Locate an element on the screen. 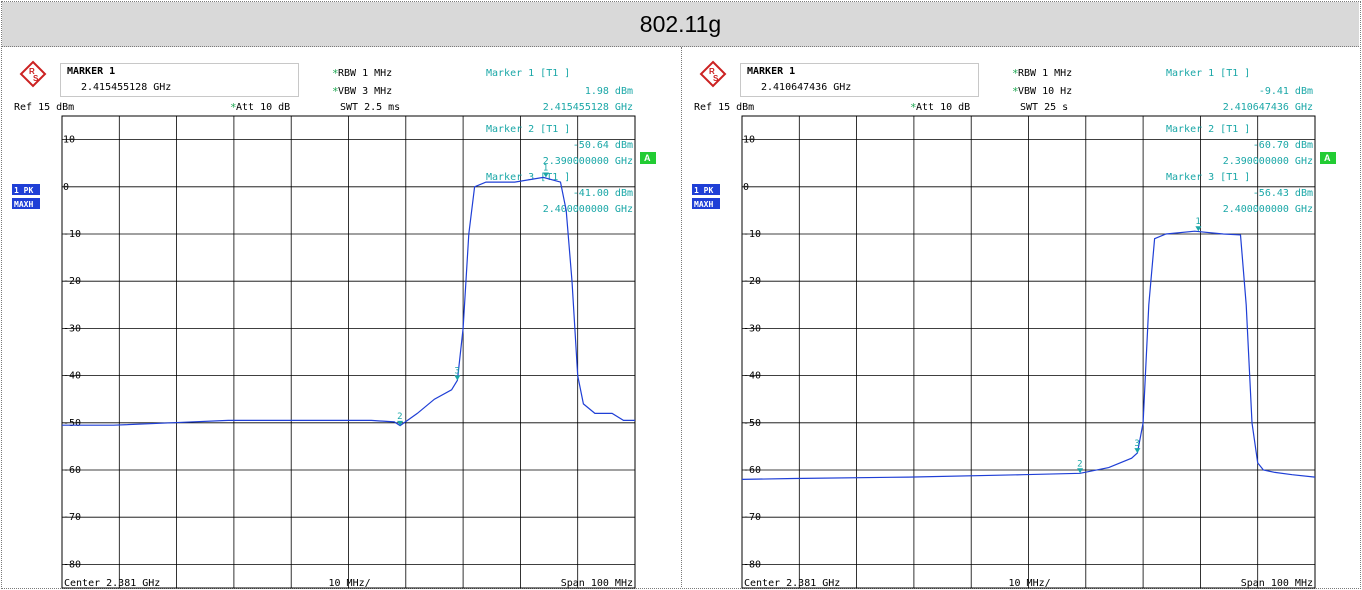  marker-readout-1: 2.415455128 GHz is located at coordinates (588, 107).